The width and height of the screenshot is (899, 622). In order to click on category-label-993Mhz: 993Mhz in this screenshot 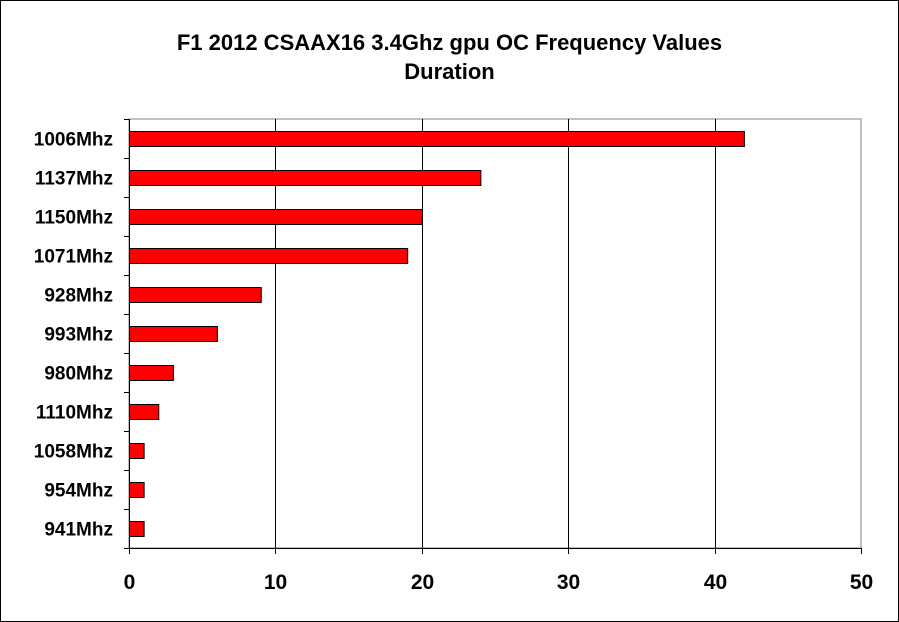, I will do `click(78, 335)`.